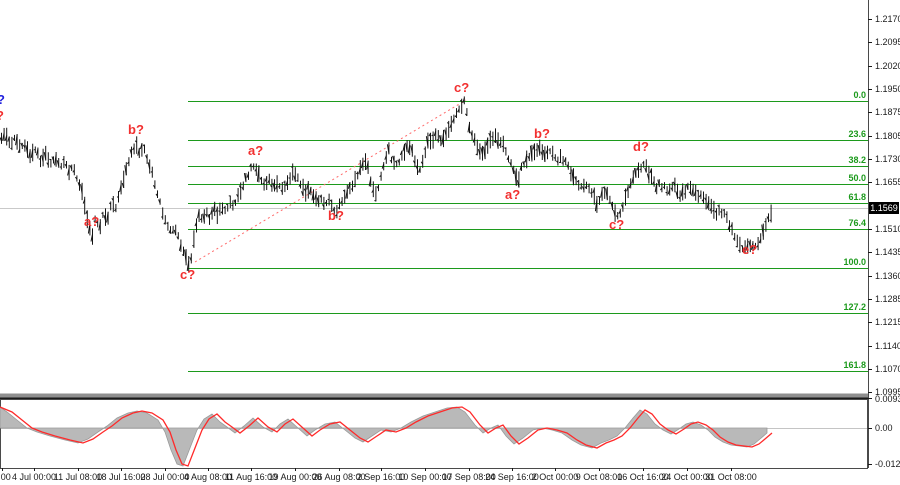 This screenshot has width=900, height=485. I want to click on time-axis-label: 24 Oct 00:00, so click(687, 477).